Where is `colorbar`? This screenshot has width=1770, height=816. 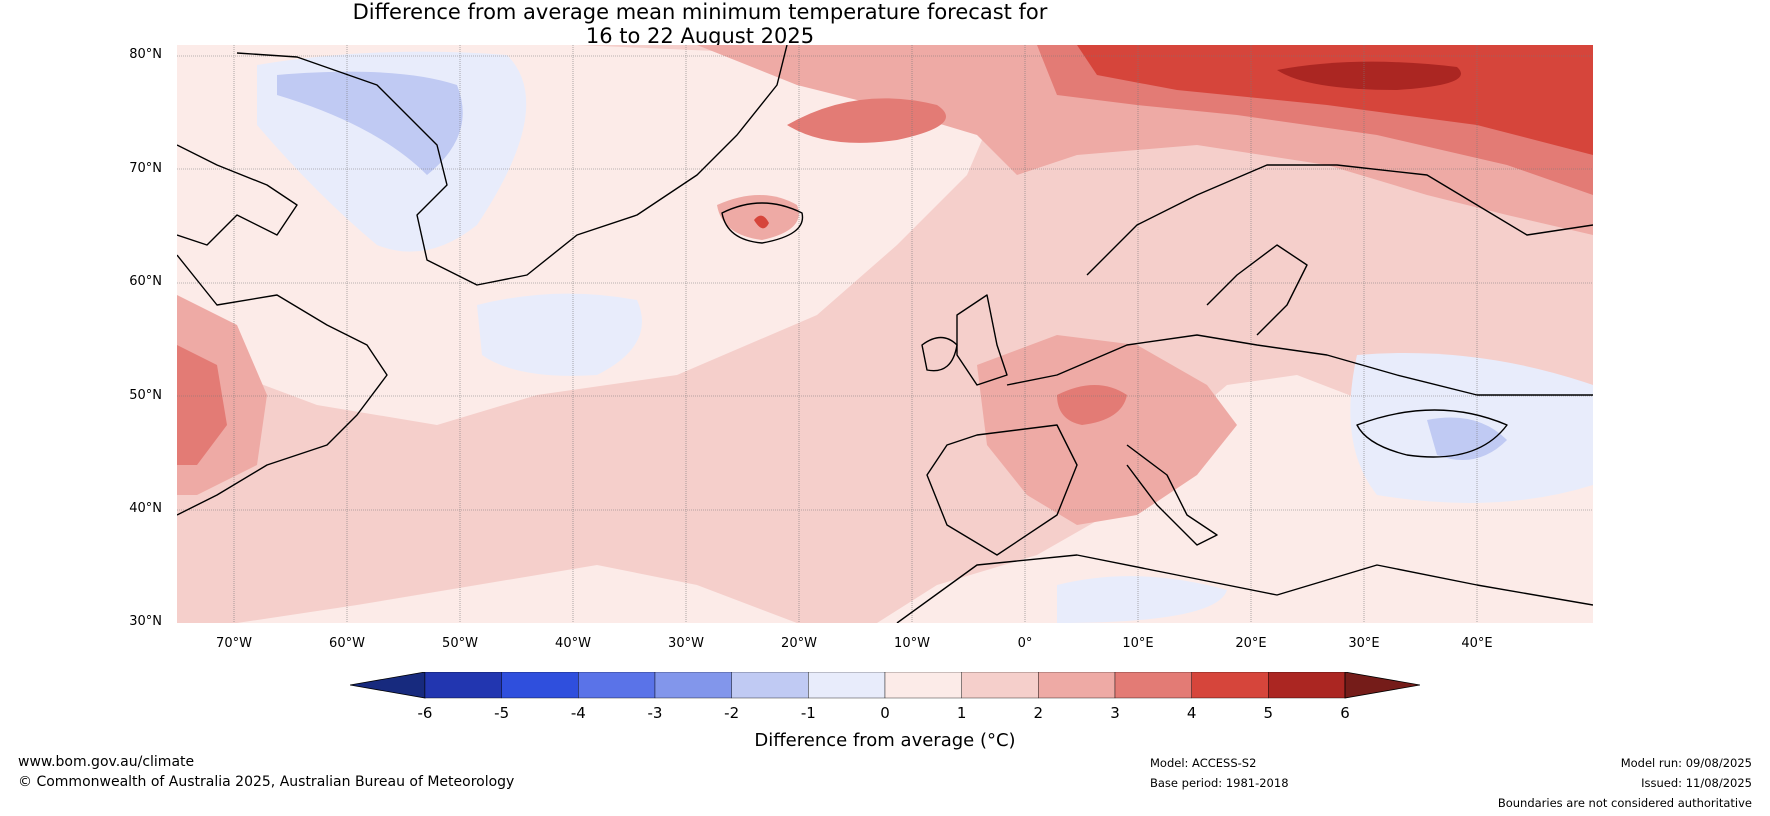
colorbar is located at coordinates (885, 686).